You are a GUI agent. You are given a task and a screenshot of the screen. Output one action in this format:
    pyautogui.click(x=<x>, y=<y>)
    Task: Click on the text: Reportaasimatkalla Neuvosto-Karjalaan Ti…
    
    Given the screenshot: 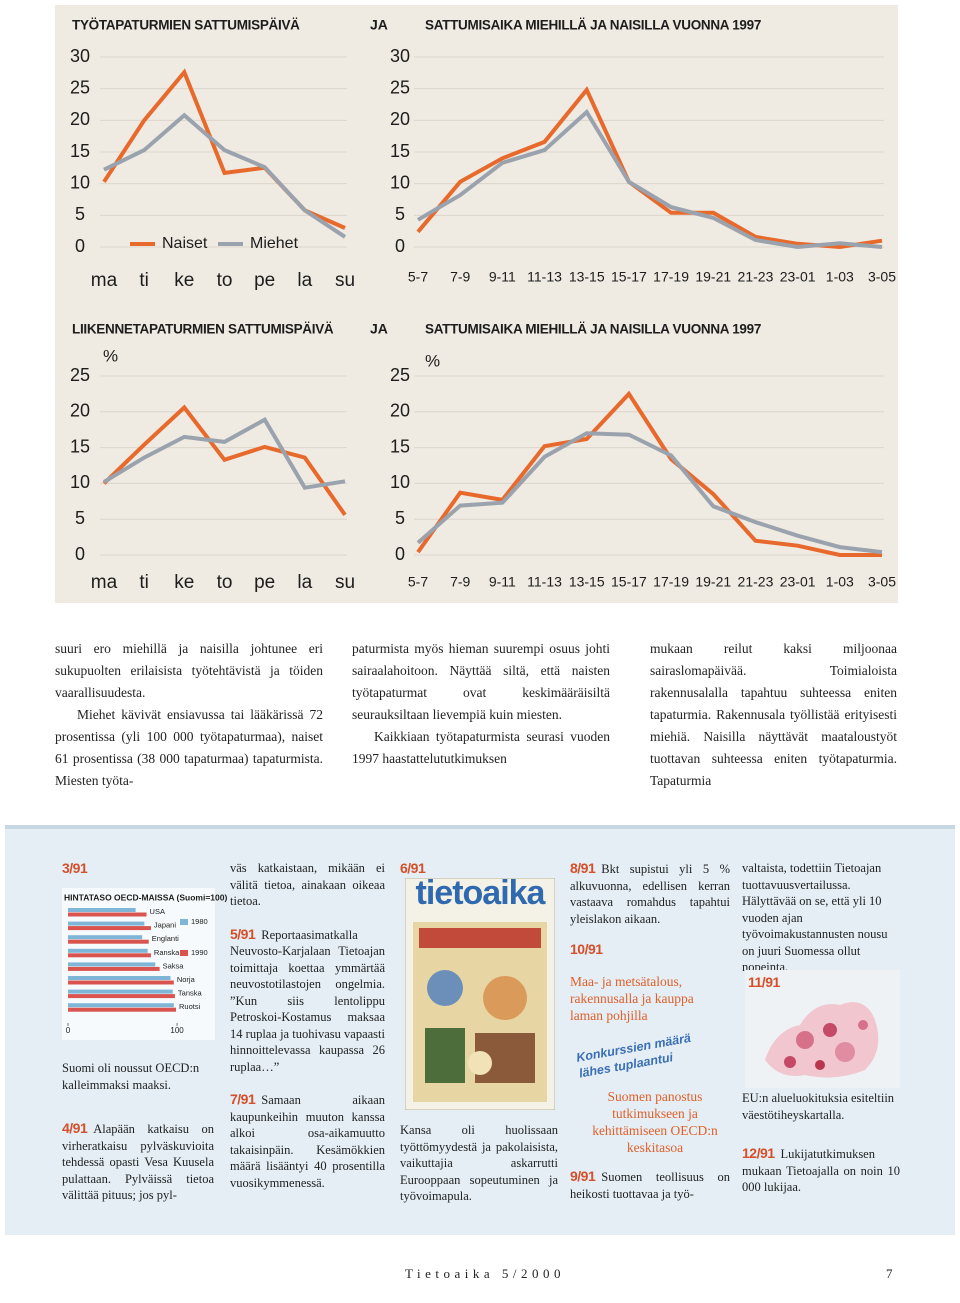 What is the action you would take?
    pyautogui.click(x=307, y=1000)
    